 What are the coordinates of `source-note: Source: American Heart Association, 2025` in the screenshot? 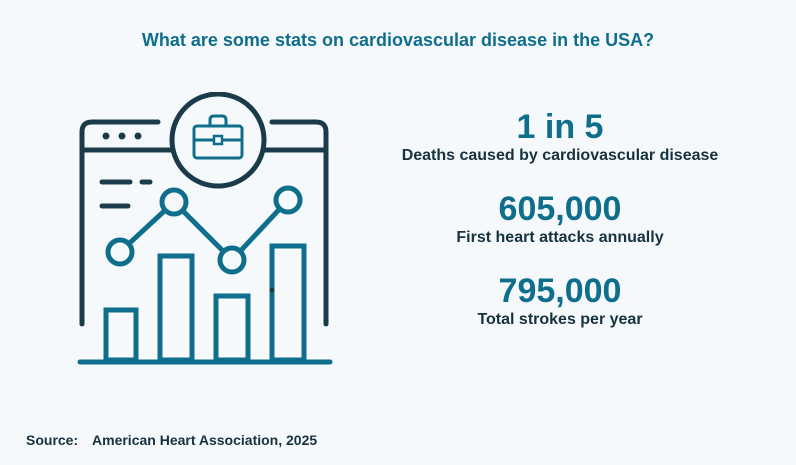 It's located at (171, 440).